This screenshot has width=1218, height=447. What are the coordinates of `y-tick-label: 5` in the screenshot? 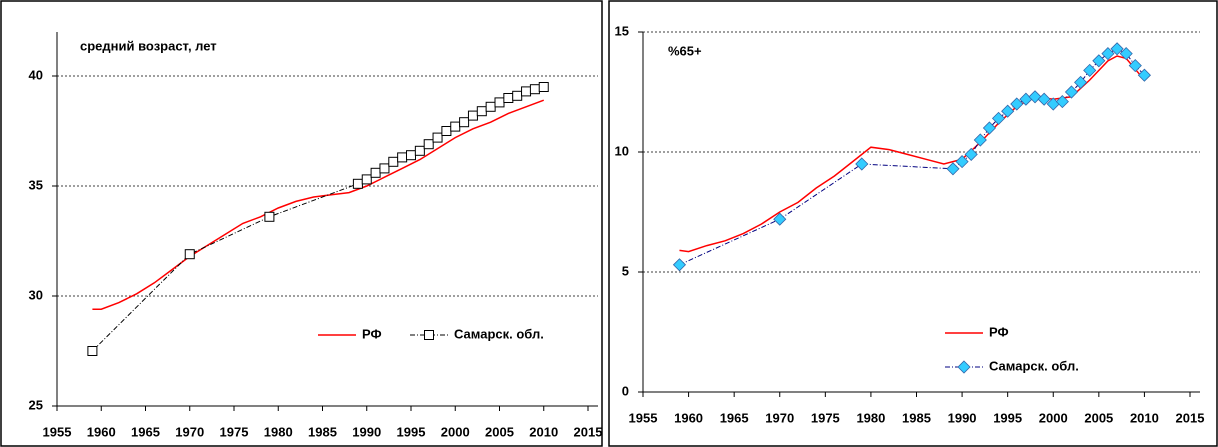 It's located at (625, 270).